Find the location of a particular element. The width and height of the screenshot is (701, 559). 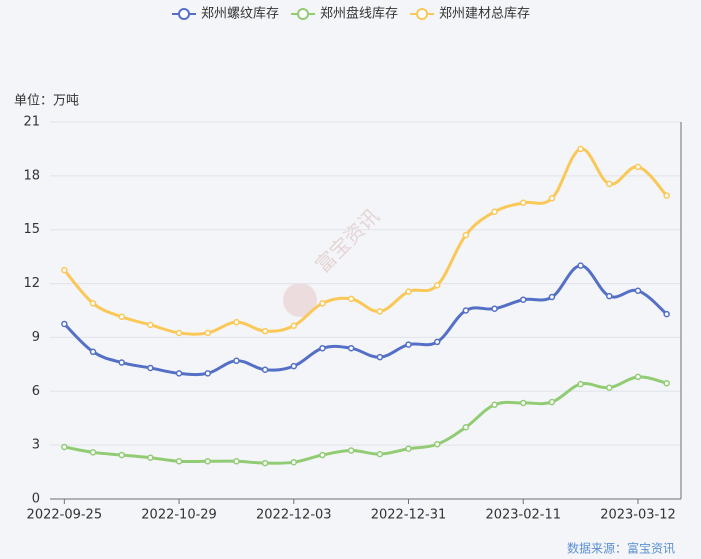

y-tick-label: 18 is located at coordinates (31, 175).